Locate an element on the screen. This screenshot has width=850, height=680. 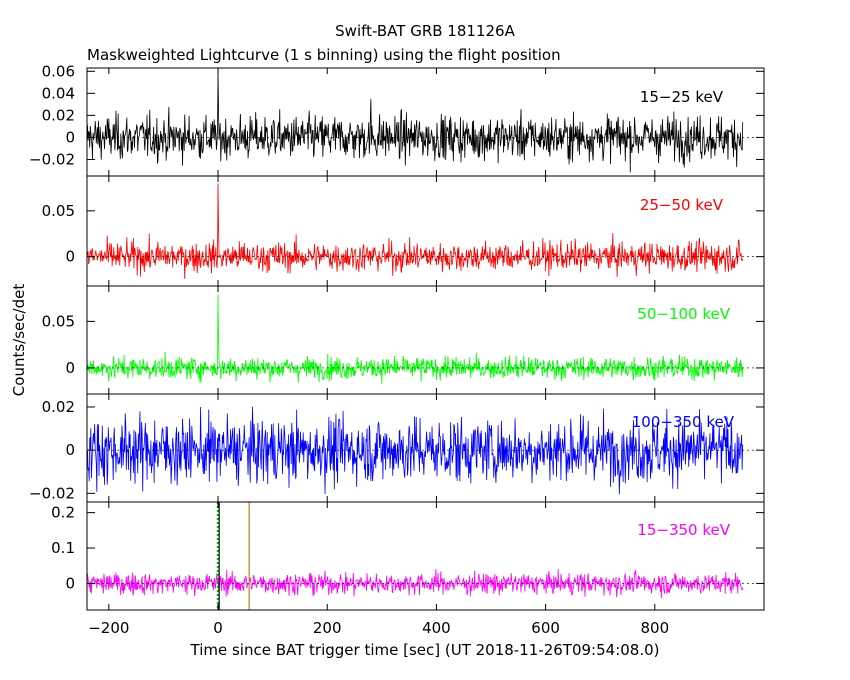
panel-label-5: 15−350 keV is located at coordinates (683, 530).